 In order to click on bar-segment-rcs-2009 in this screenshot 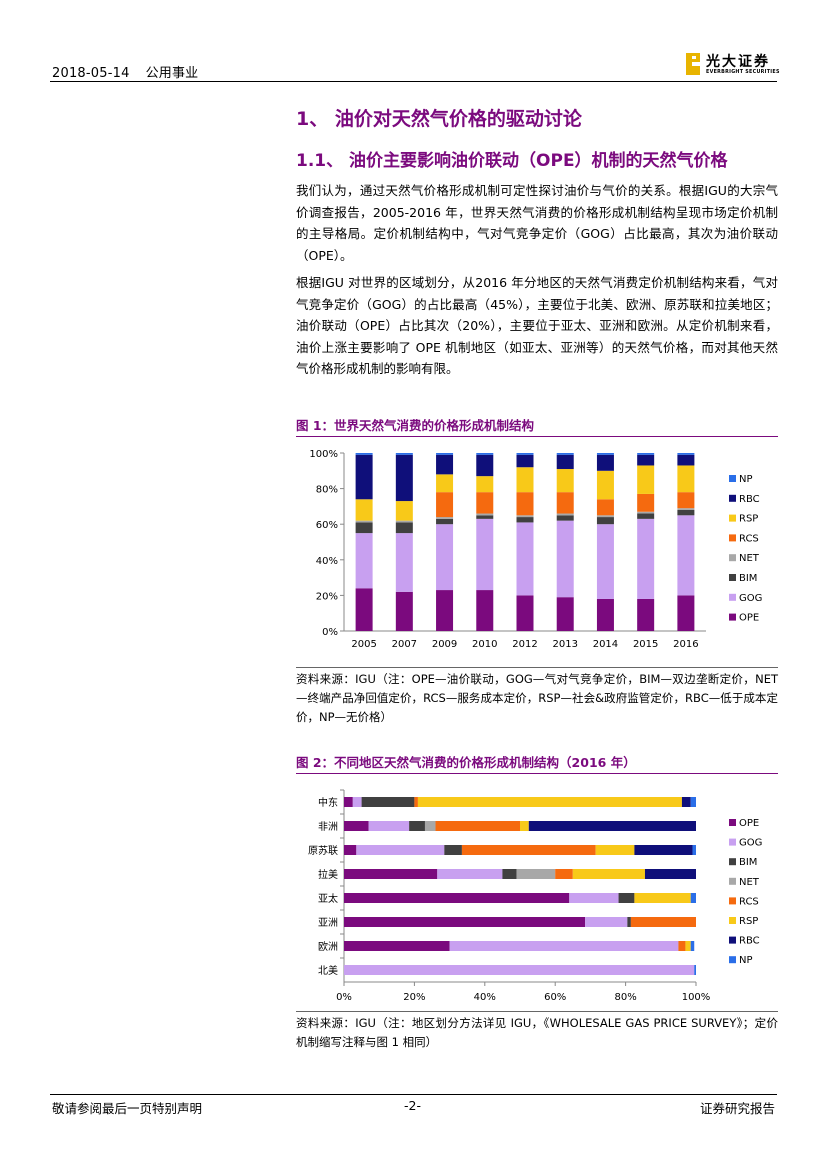, I will do `click(445, 505)`.